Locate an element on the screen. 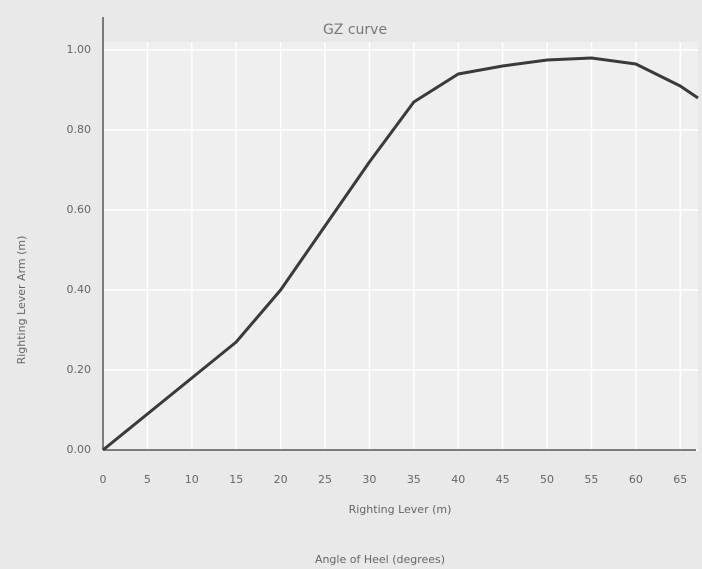  y-tick-label: 0.80 is located at coordinates (79, 129).